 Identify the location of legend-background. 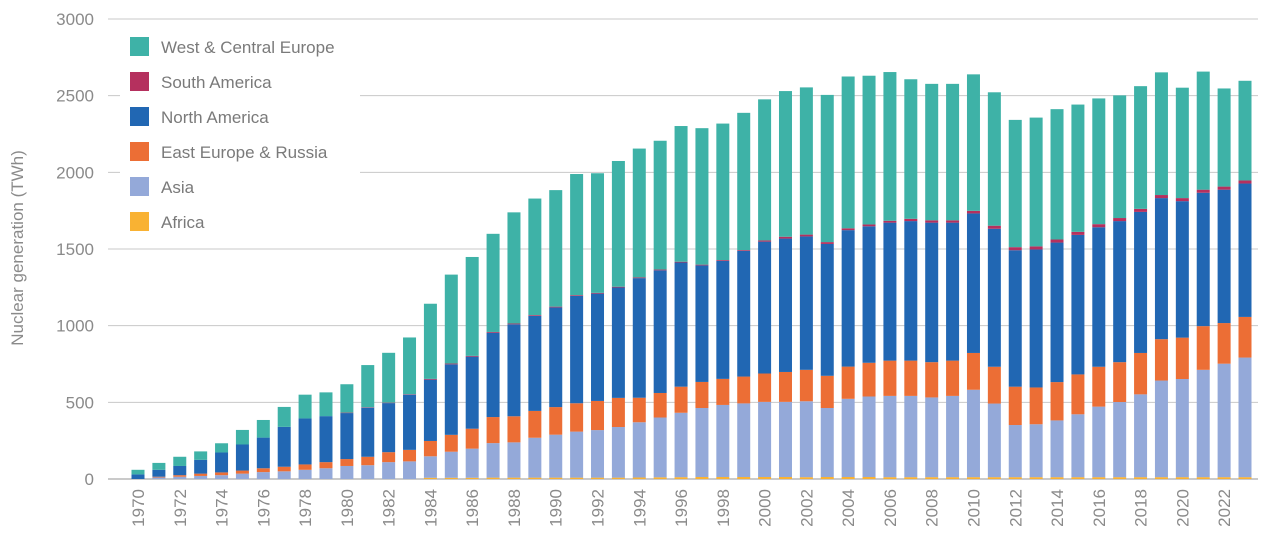
(240, 133).